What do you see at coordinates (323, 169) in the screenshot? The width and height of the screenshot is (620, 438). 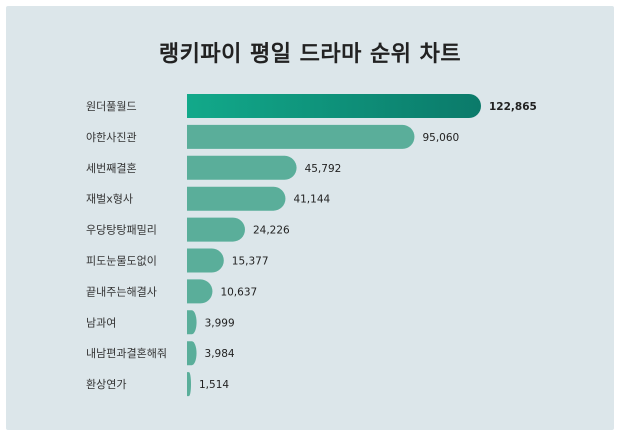 I see `value-label: 45,792` at bounding box center [323, 169].